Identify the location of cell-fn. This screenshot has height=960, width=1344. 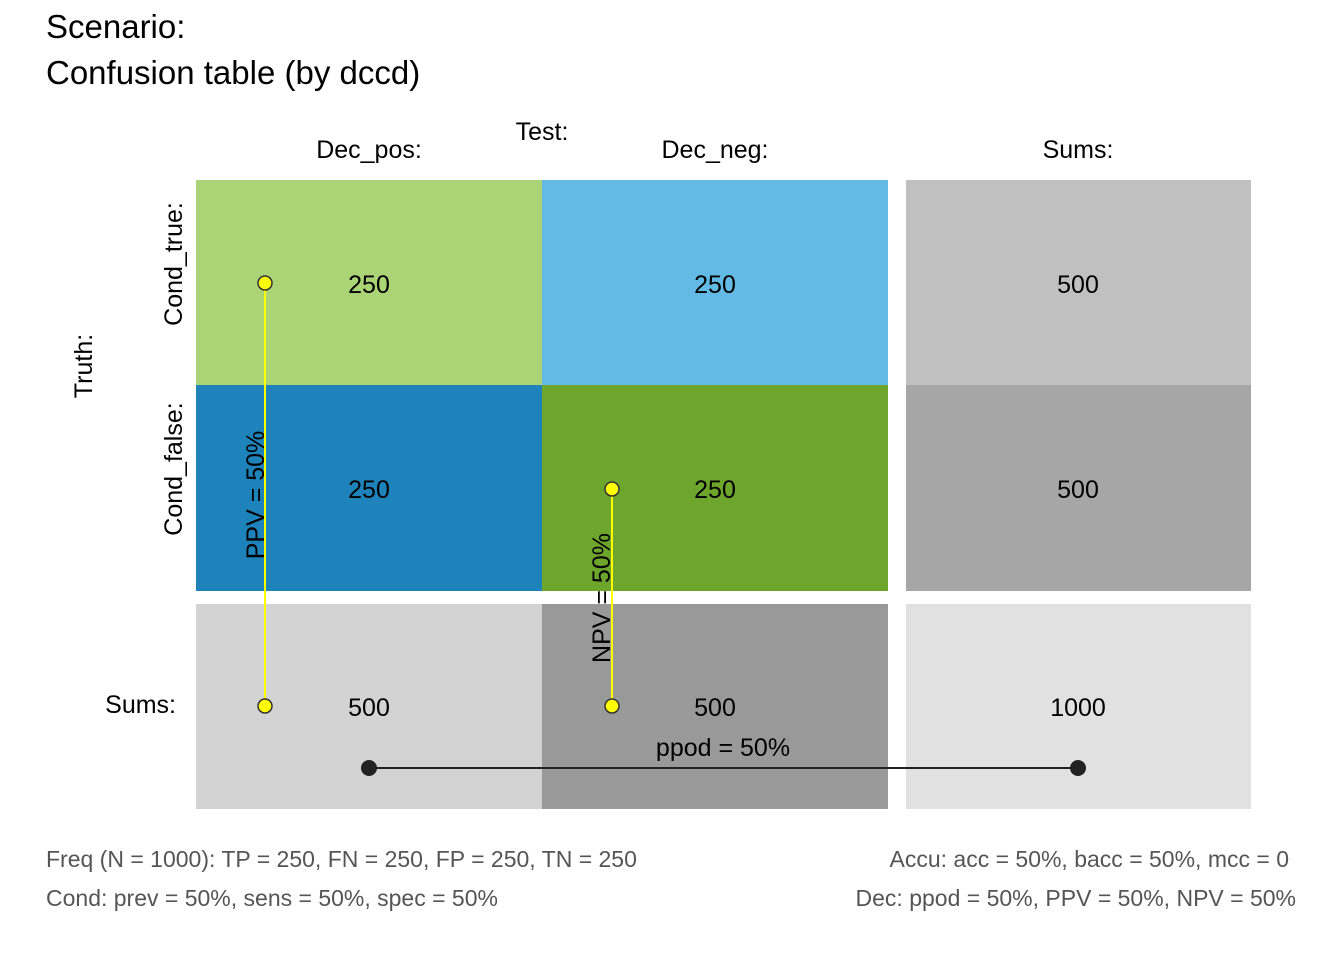
(715, 282).